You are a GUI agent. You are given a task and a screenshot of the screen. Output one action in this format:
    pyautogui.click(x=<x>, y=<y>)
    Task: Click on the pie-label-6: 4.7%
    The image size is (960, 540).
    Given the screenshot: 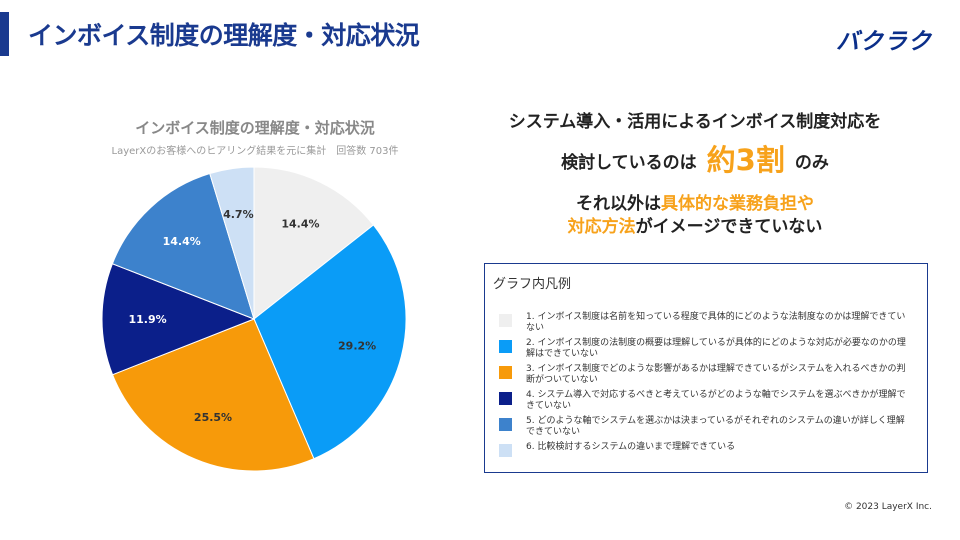 What is the action you would take?
    pyautogui.click(x=238, y=214)
    